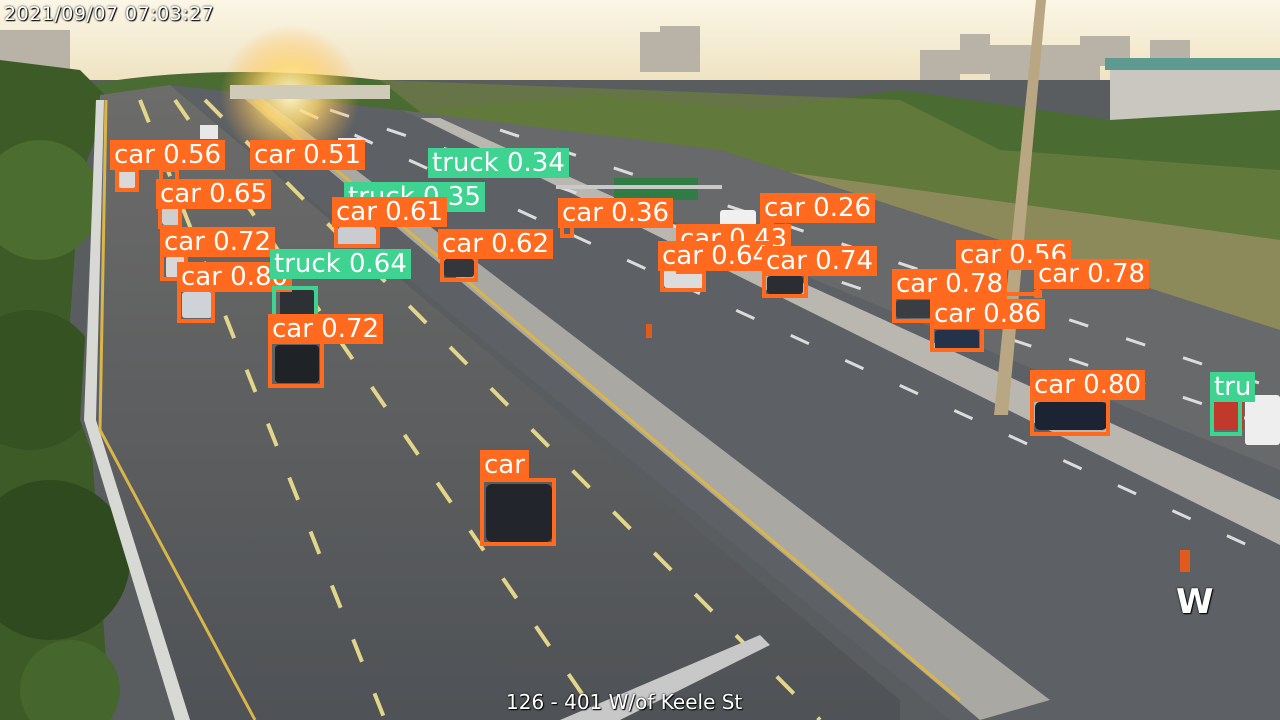 This screenshot has width=1280, height=720. Describe the element at coordinates (1088, 385) in the screenshot. I see `detection-label: car 0.80` at that location.